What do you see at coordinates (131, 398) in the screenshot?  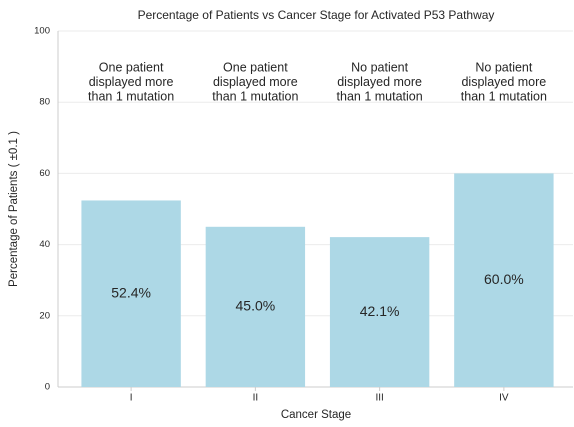 I see `x-tick-label: I` at bounding box center [131, 398].